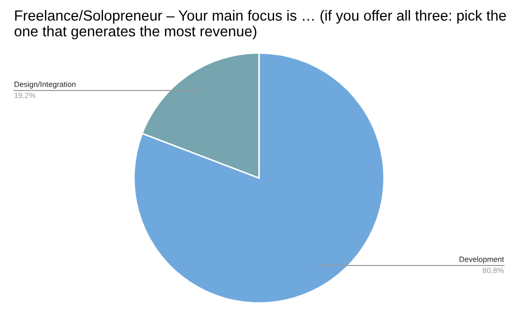 This screenshot has height=320, width=518. Describe the element at coordinates (260, 25) in the screenshot. I see `chart-title: Freelance/Solopreneur – Your main focus is … (if you offer all three: pick the one that generates the most revenue)` at that location.